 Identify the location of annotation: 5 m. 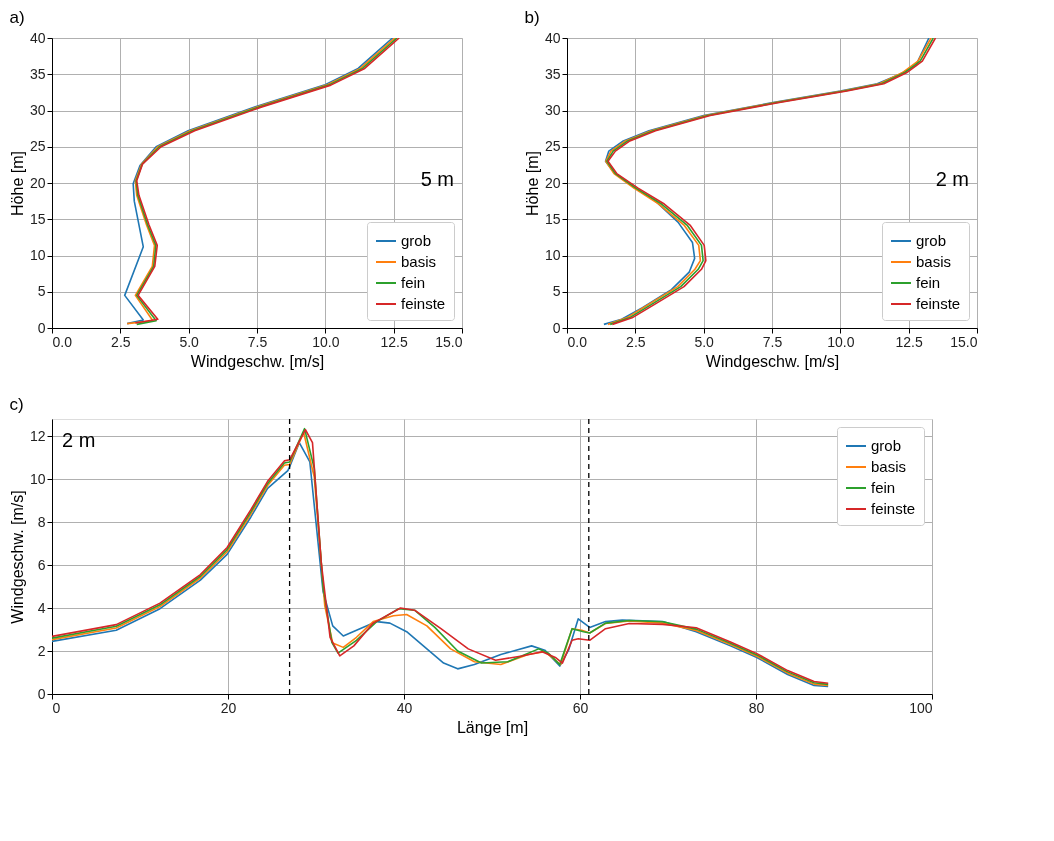
(437, 179).